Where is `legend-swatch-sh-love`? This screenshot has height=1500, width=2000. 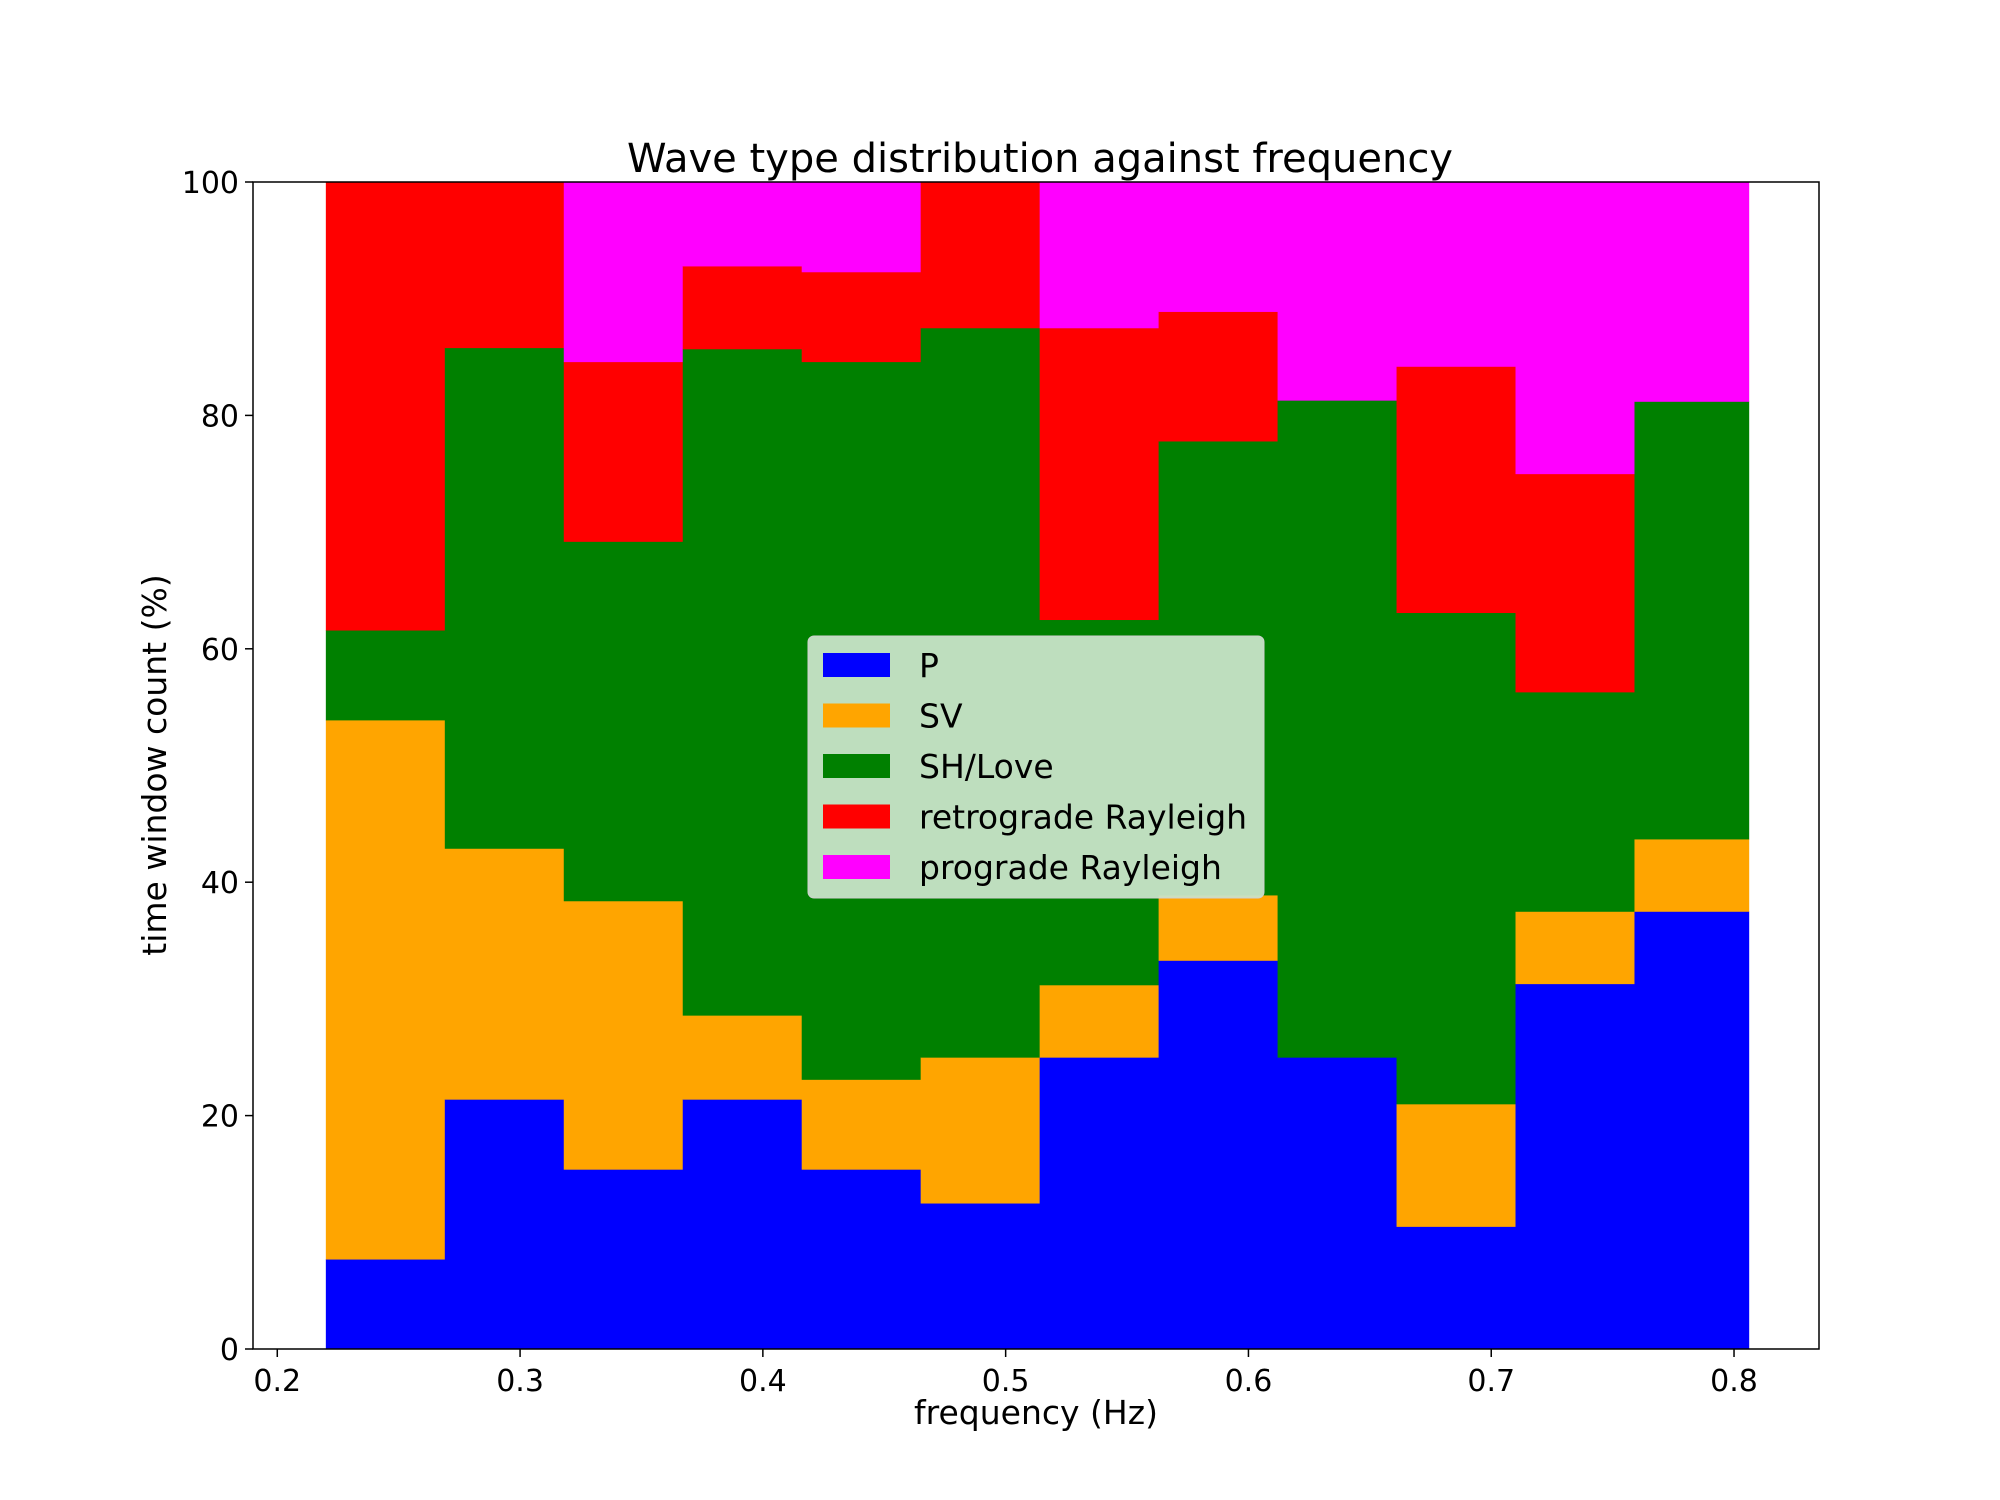 legend-swatch-sh-love is located at coordinates (856, 766).